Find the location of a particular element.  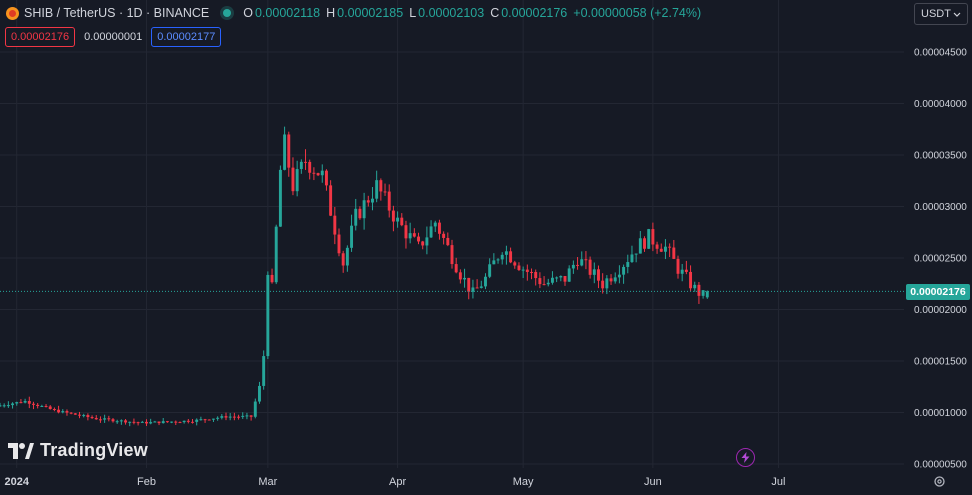

buy-button: 0.00002177 is located at coordinates (186, 37).